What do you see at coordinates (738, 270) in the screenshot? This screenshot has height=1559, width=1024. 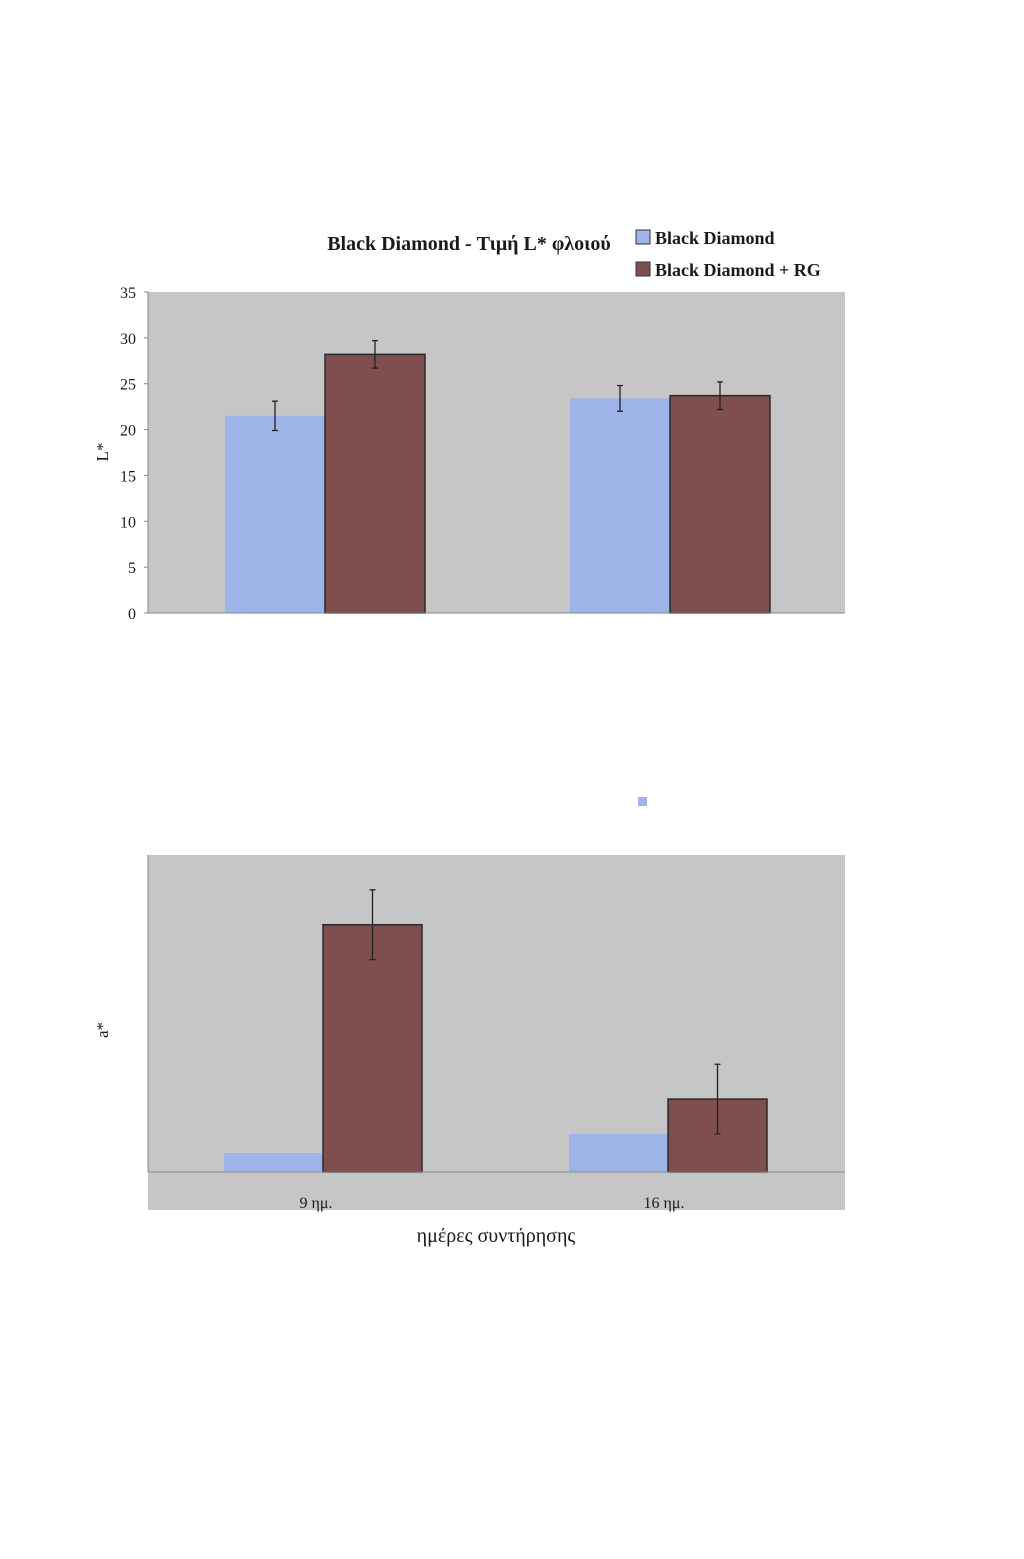 I see `legend-label-series-2: Black Diamond + RG` at bounding box center [738, 270].